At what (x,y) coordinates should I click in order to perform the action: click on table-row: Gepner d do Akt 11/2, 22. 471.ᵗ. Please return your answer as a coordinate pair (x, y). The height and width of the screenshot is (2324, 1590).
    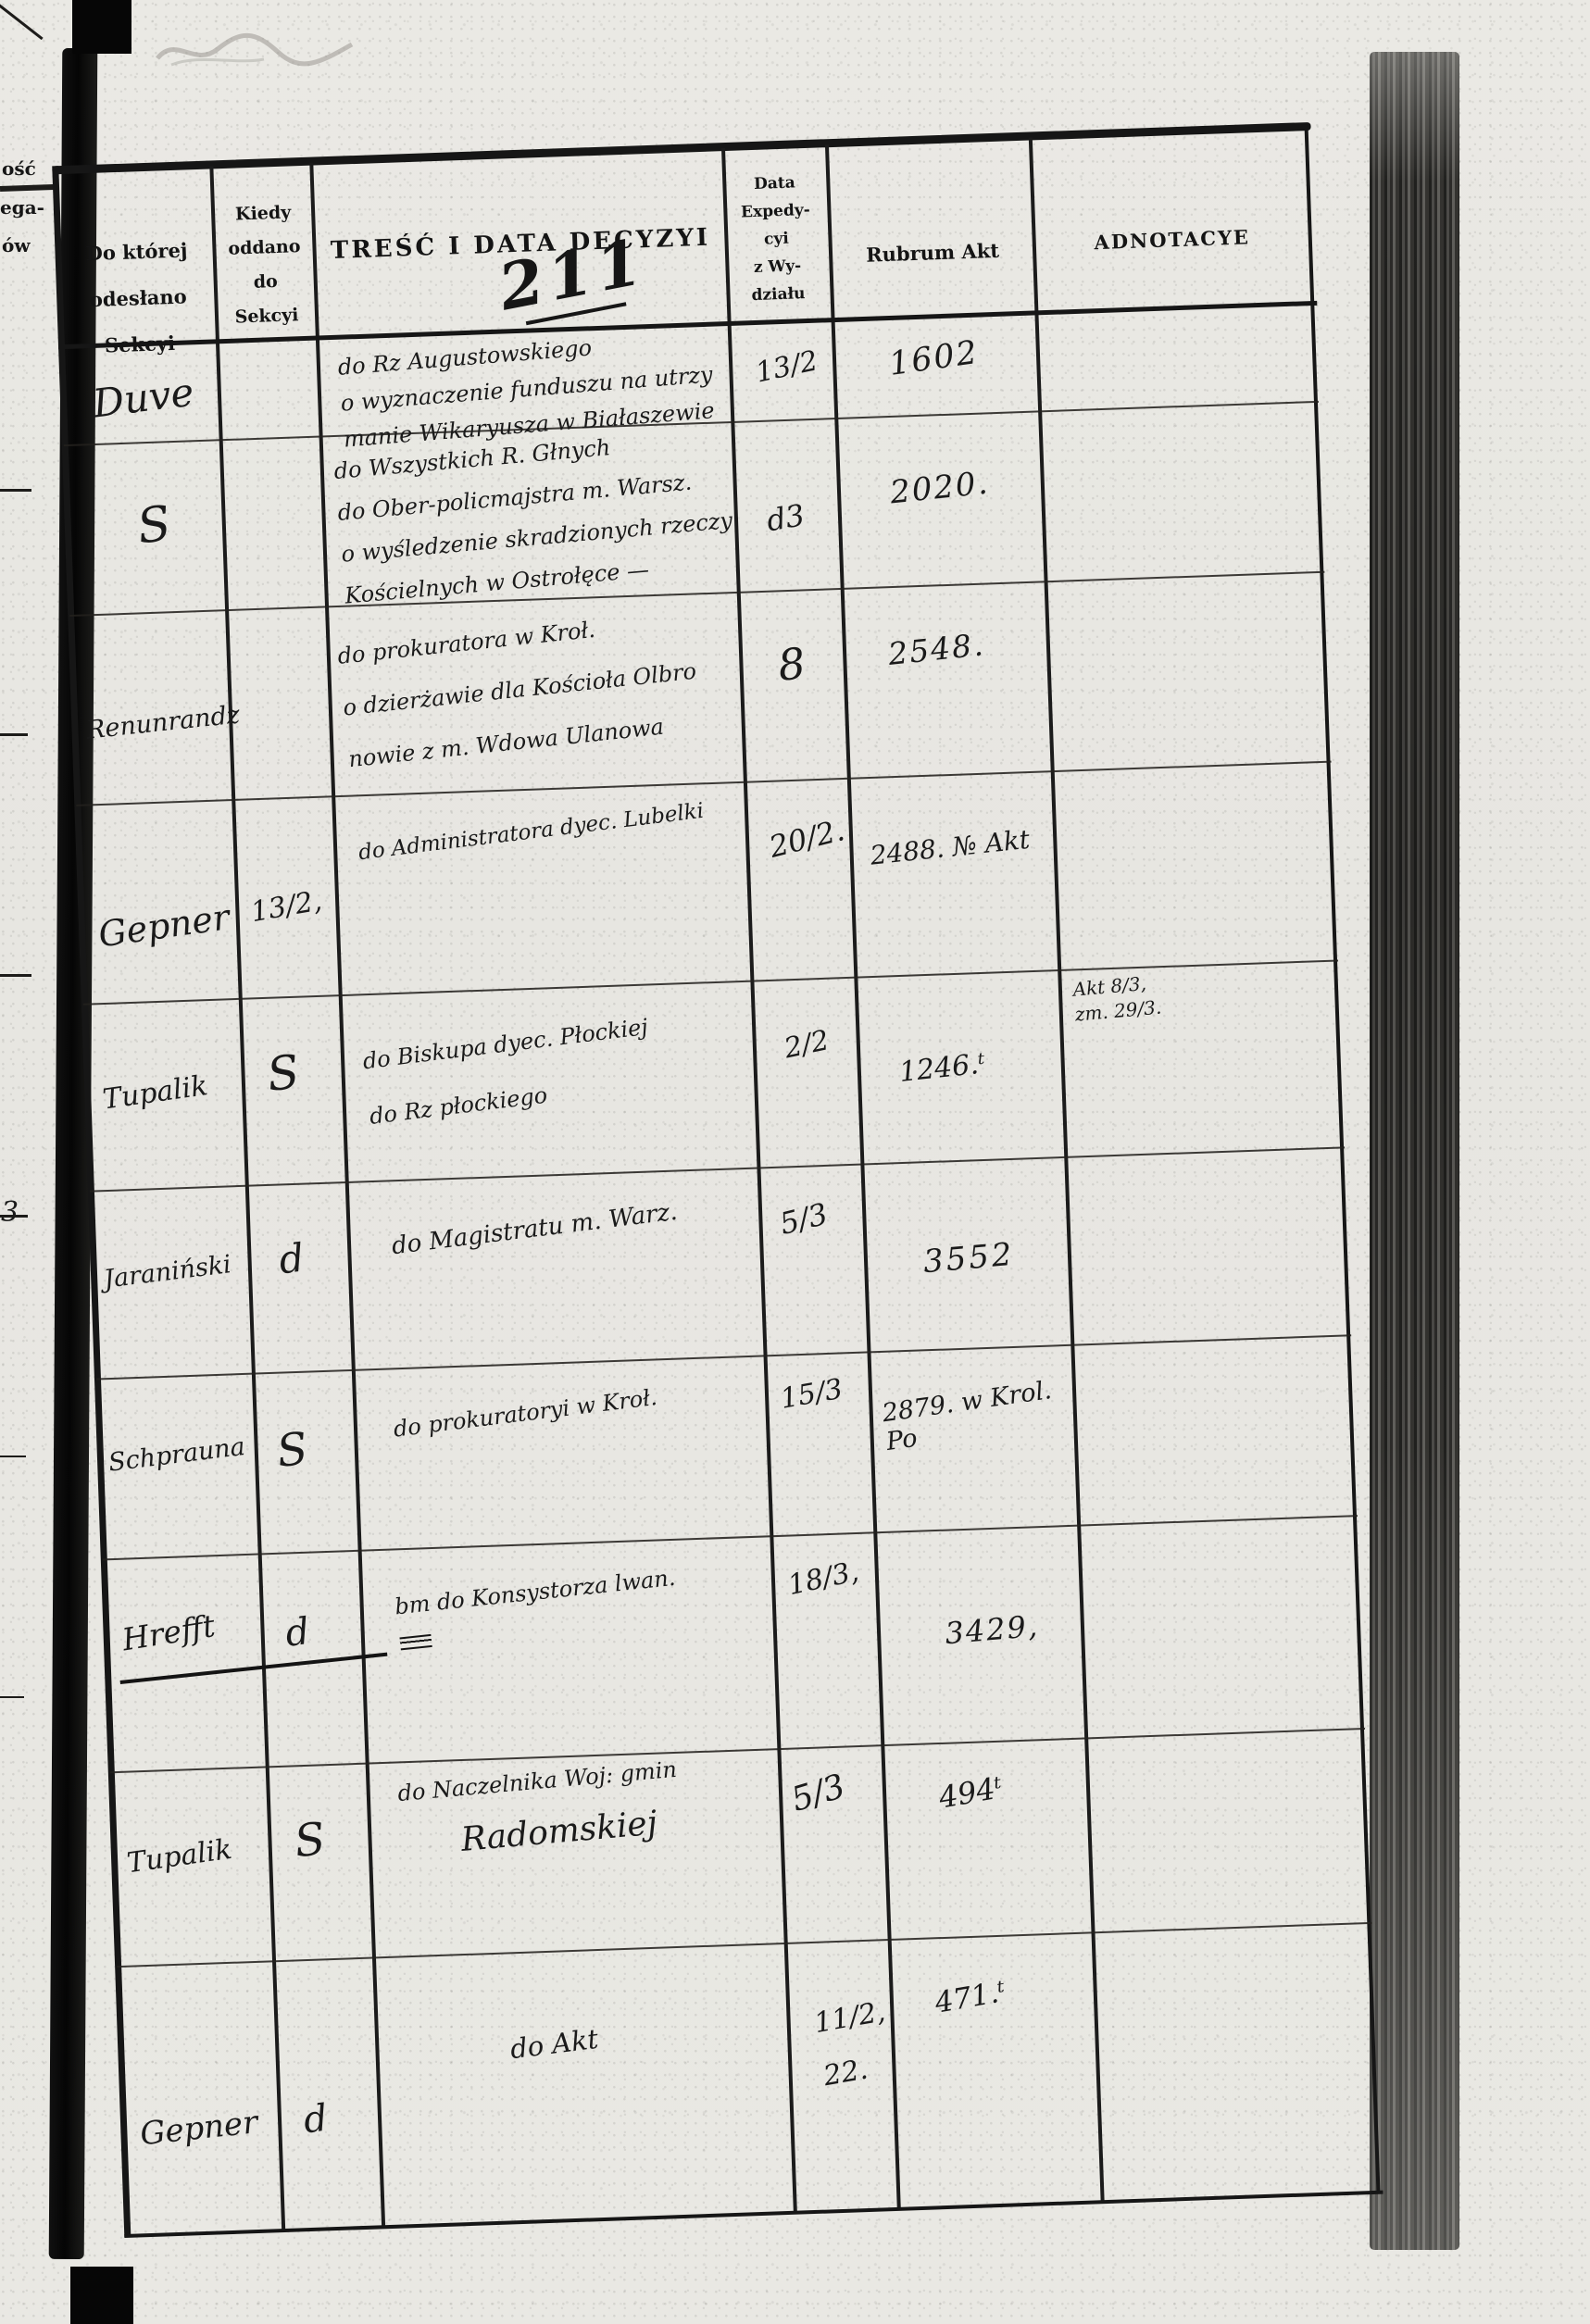
    Looking at the image, I should click on (749, 2078).